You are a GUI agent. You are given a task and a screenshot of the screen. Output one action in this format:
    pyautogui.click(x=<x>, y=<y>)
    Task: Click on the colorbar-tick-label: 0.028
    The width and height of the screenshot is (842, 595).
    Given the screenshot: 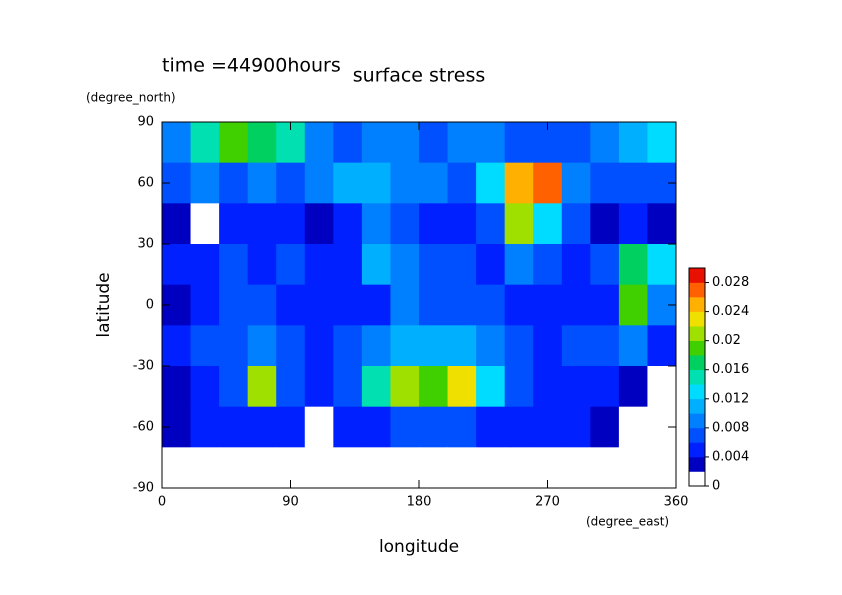 What is the action you would take?
    pyautogui.click(x=730, y=282)
    